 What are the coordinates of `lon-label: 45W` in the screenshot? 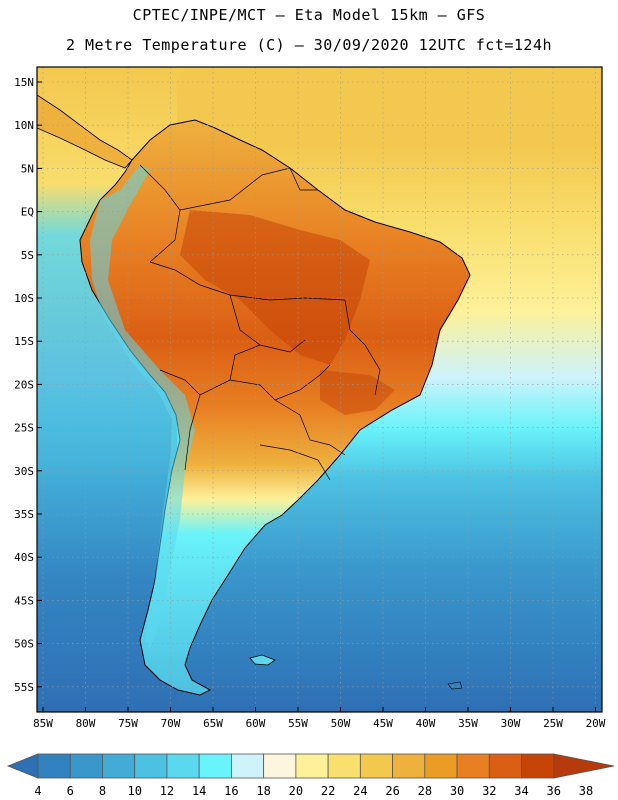 It's located at (383, 723).